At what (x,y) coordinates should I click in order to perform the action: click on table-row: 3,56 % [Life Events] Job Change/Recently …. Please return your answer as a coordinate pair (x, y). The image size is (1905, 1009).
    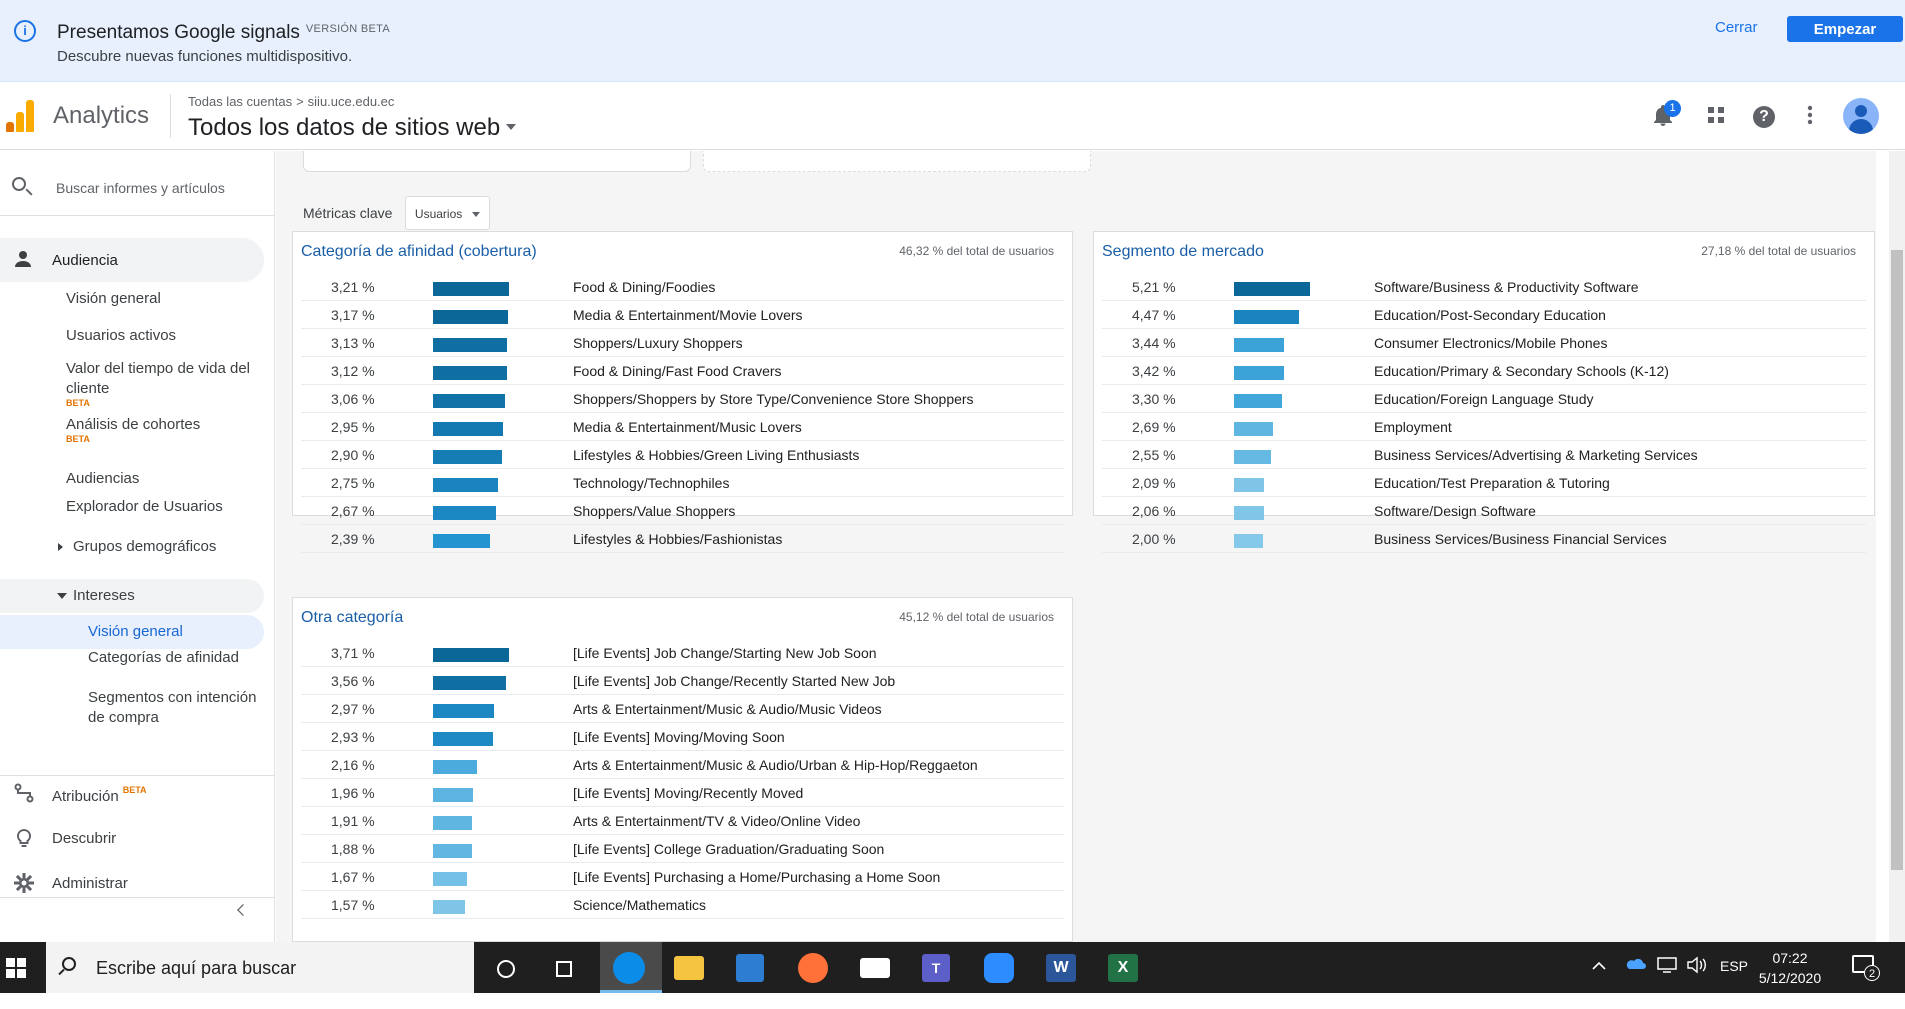
    Looking at the image, I should click on (682, 681).